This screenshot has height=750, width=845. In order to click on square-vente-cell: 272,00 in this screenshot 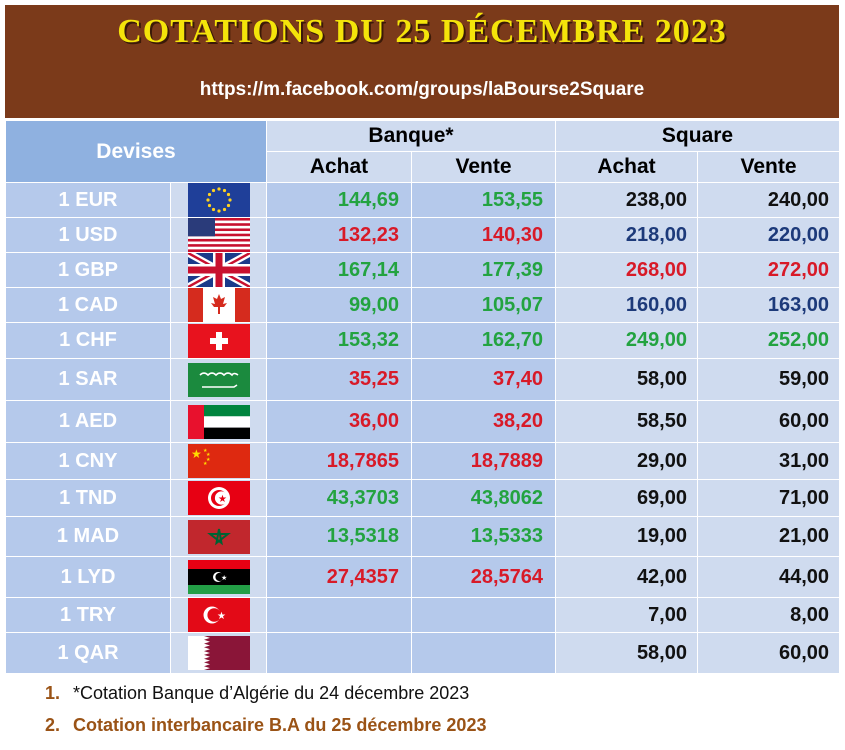, I will do `click(768, 270)`.